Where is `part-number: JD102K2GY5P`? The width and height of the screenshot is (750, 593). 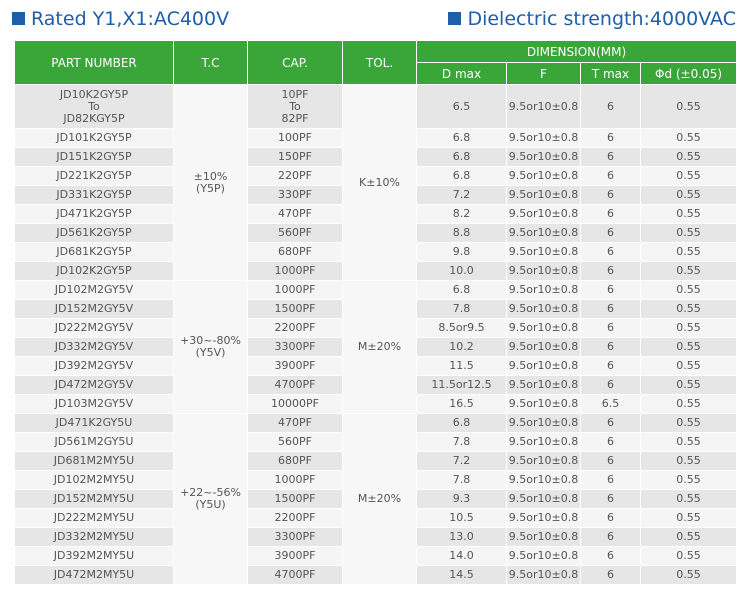 part-number: JD102K2GY5P is located at coordinates (94, 271).